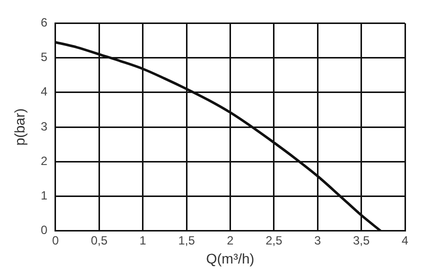  I want to click on y-tick-label: 5, so click(44, 57).